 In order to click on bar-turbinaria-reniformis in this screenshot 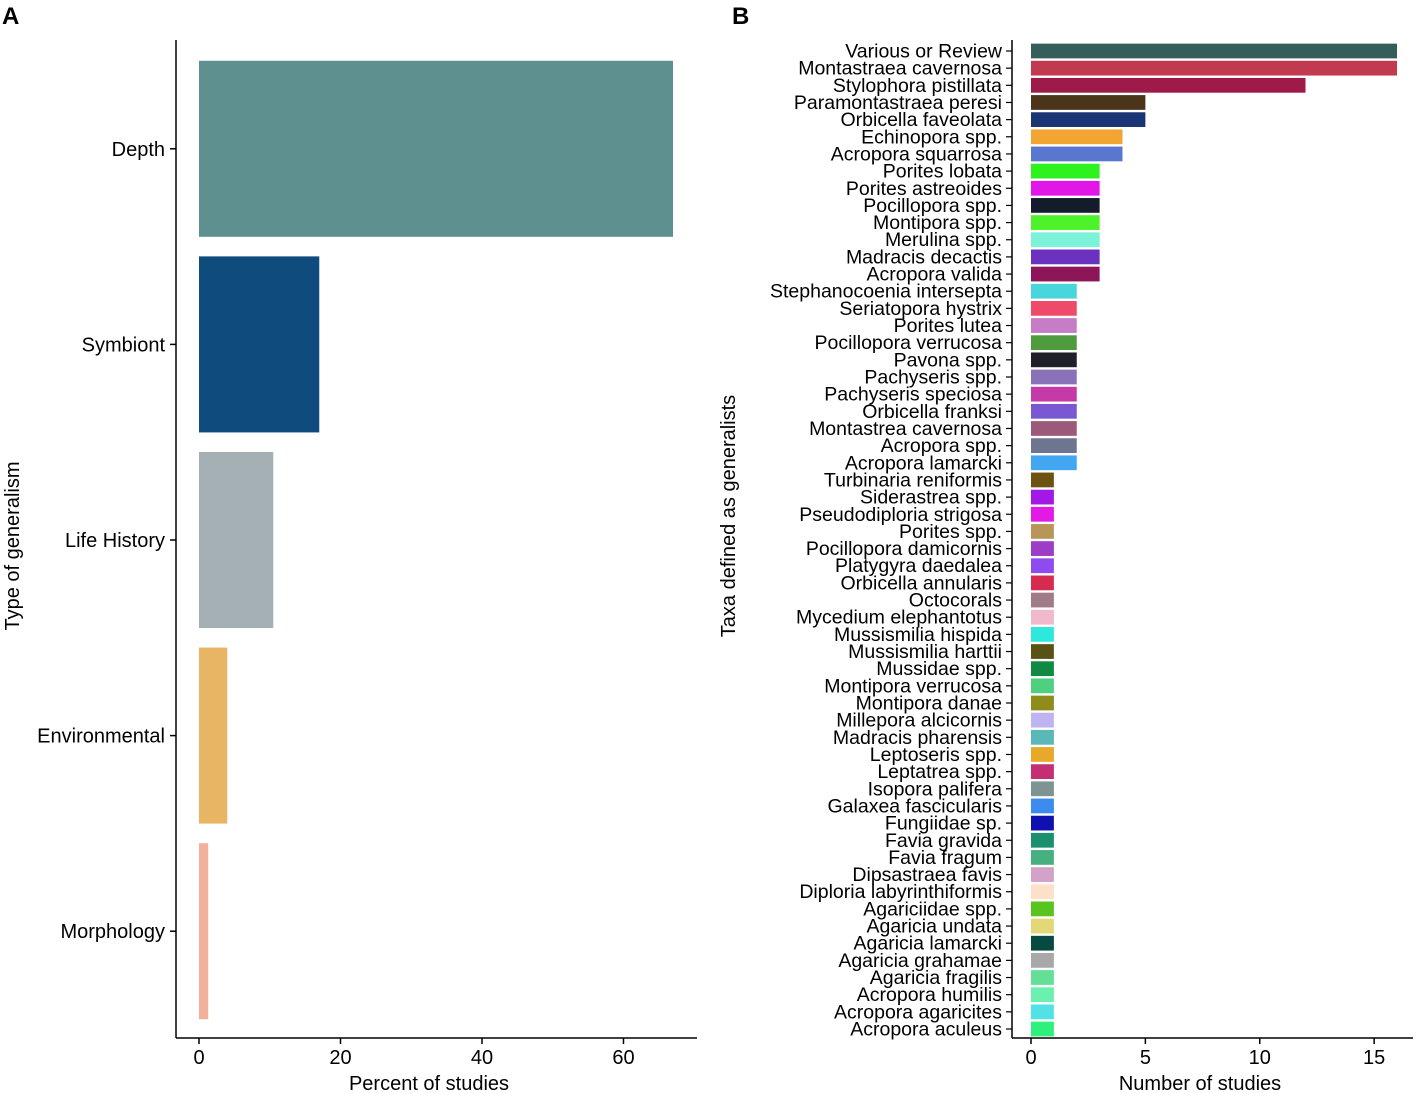, I will do `click(1042, 480)`.